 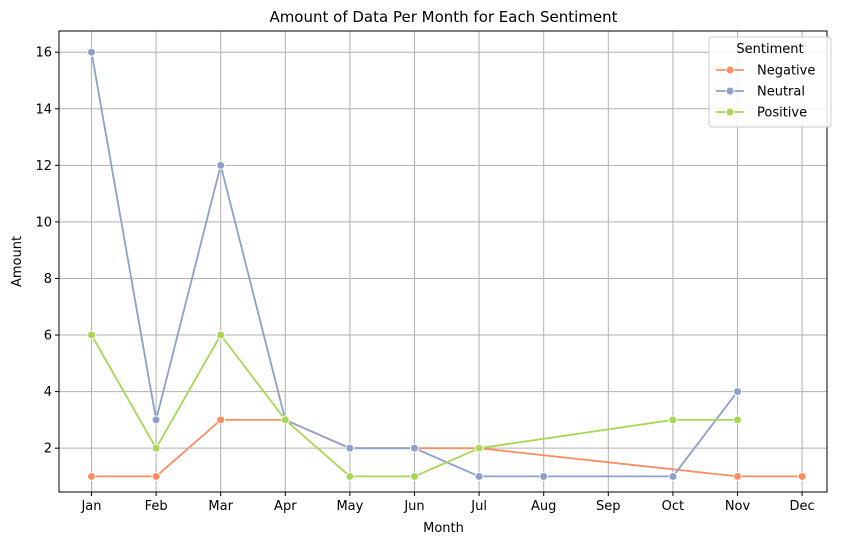 What do you see at coordinates (738, 506) in the screenshot?
I see `x-tick-label: Nov` at bounding box center [738, 506].